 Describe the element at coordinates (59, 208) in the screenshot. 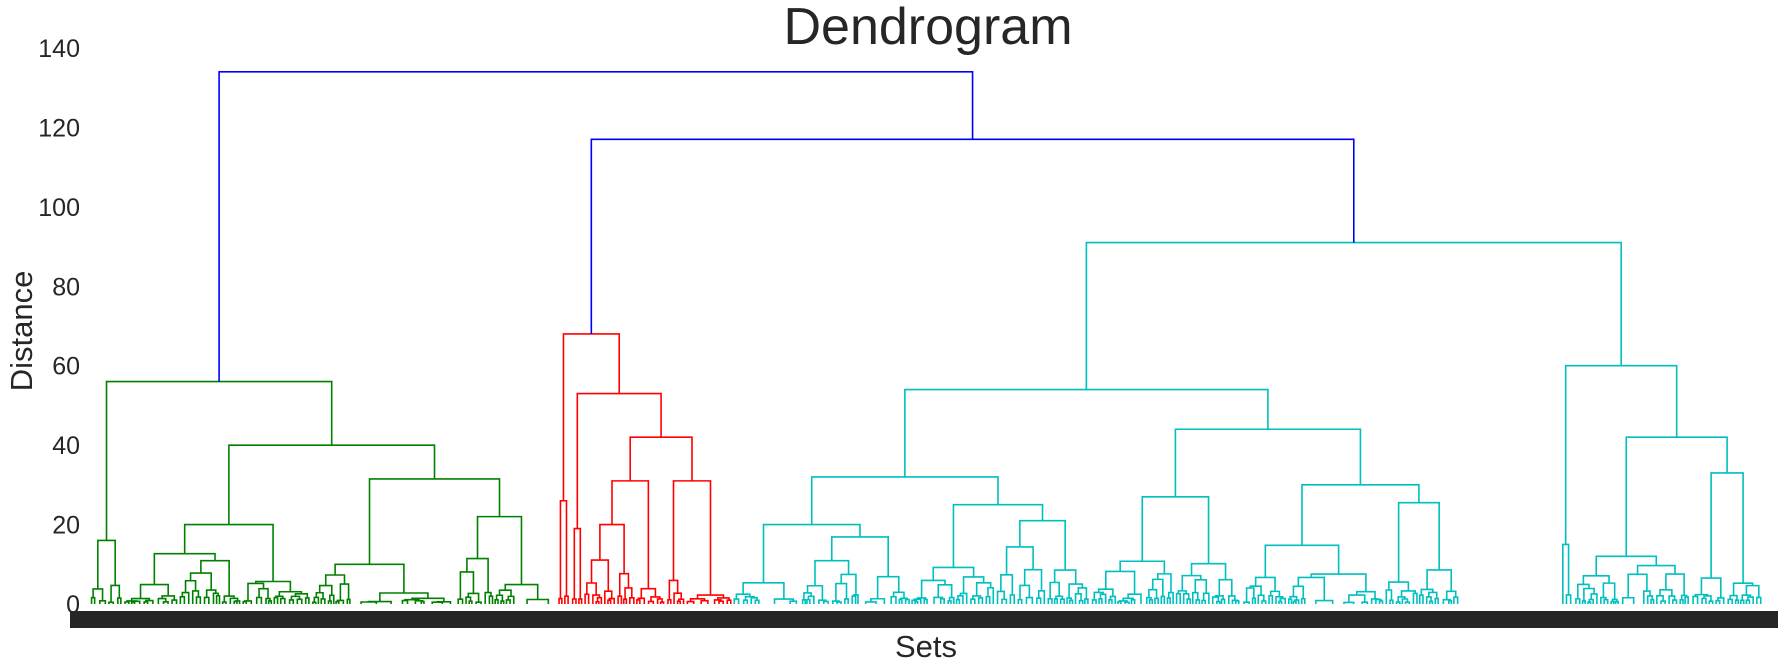

I see `y-tick-label: 100` at that location.